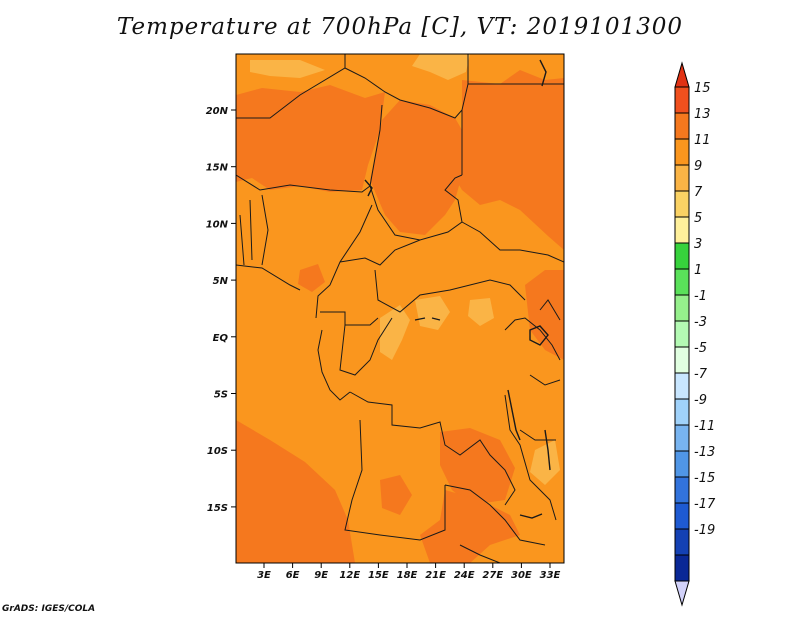 The image size is (800, 618). Describe the element at coordinates (441, 67) in the screenshot. I see `cool-region-north` at that location.